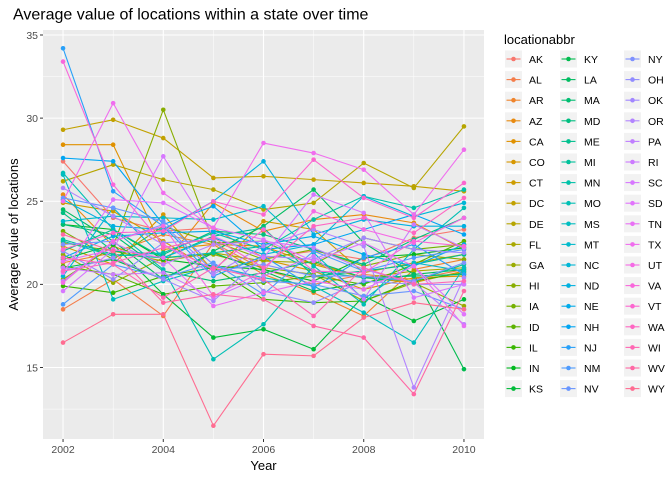 The image size is (672, 480). I want to click on x-tick-label: 2004, so click(164, 450).